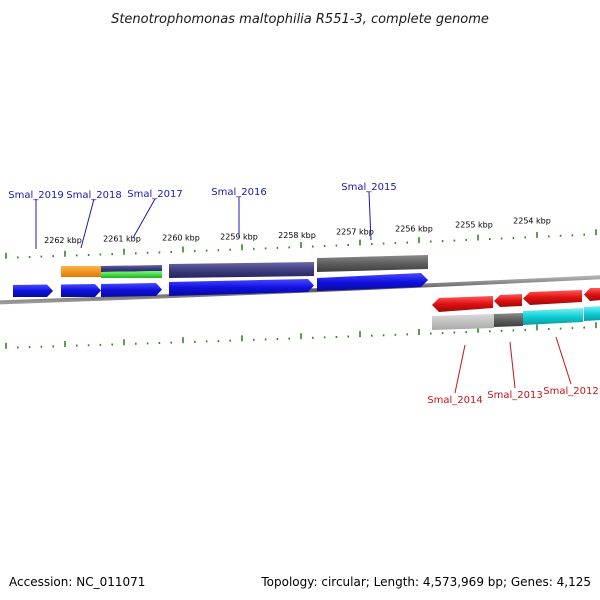  What do you see at coordinates (372, 282) in the screenshot?
I see `cds-arrow-smal-2015` at bounding box center [372, 282].